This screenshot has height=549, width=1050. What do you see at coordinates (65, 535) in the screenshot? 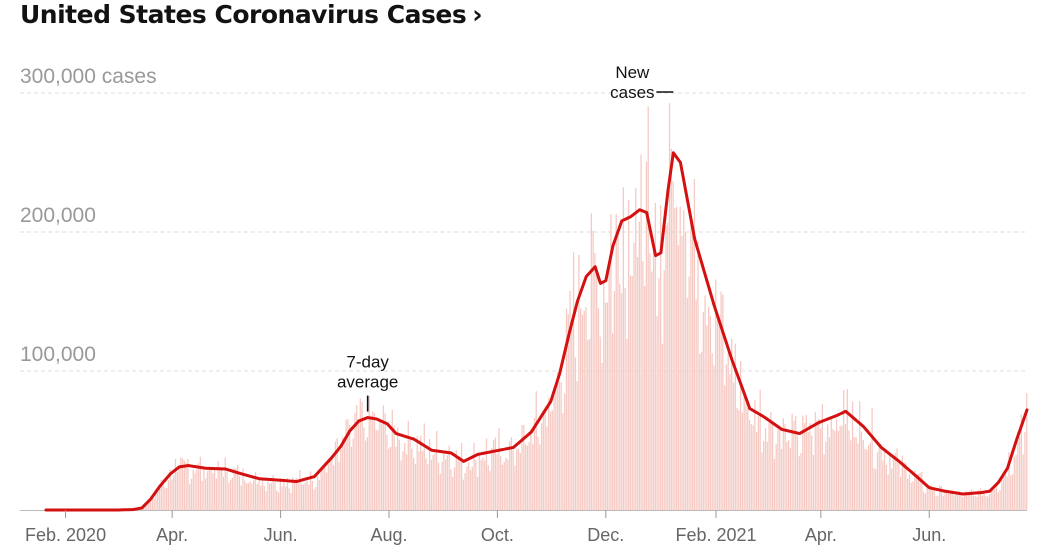
I see `x-tick-label: Feb. 2020` at bounding box center [65, 535].